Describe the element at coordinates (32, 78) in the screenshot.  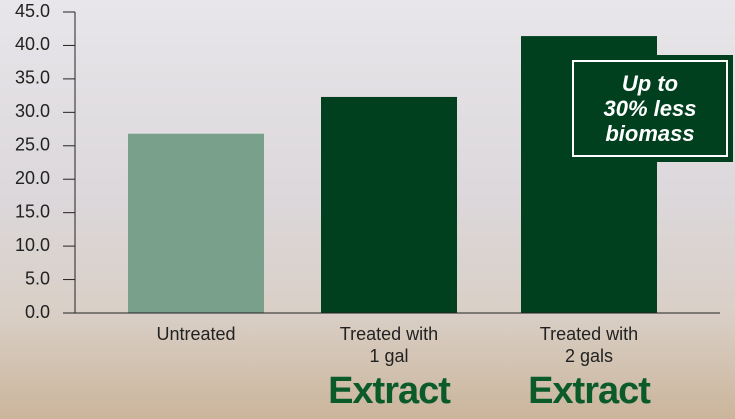
I see `y-tick-label: 35.0` at that location.